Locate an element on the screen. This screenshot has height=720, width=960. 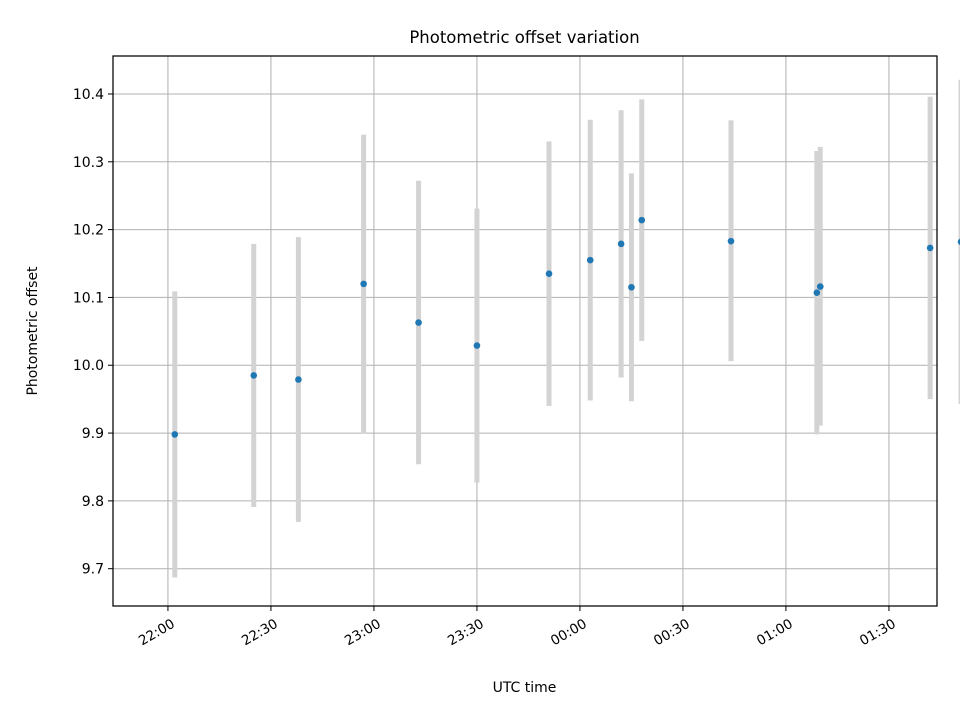
chart-title: Photometric offset variation is located at coordinates (524, 37).